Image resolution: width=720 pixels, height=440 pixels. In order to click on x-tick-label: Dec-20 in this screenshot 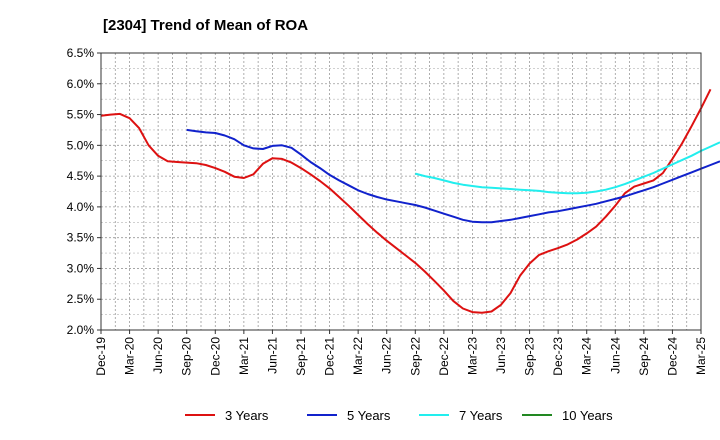, I will do `click(215, 356)`.